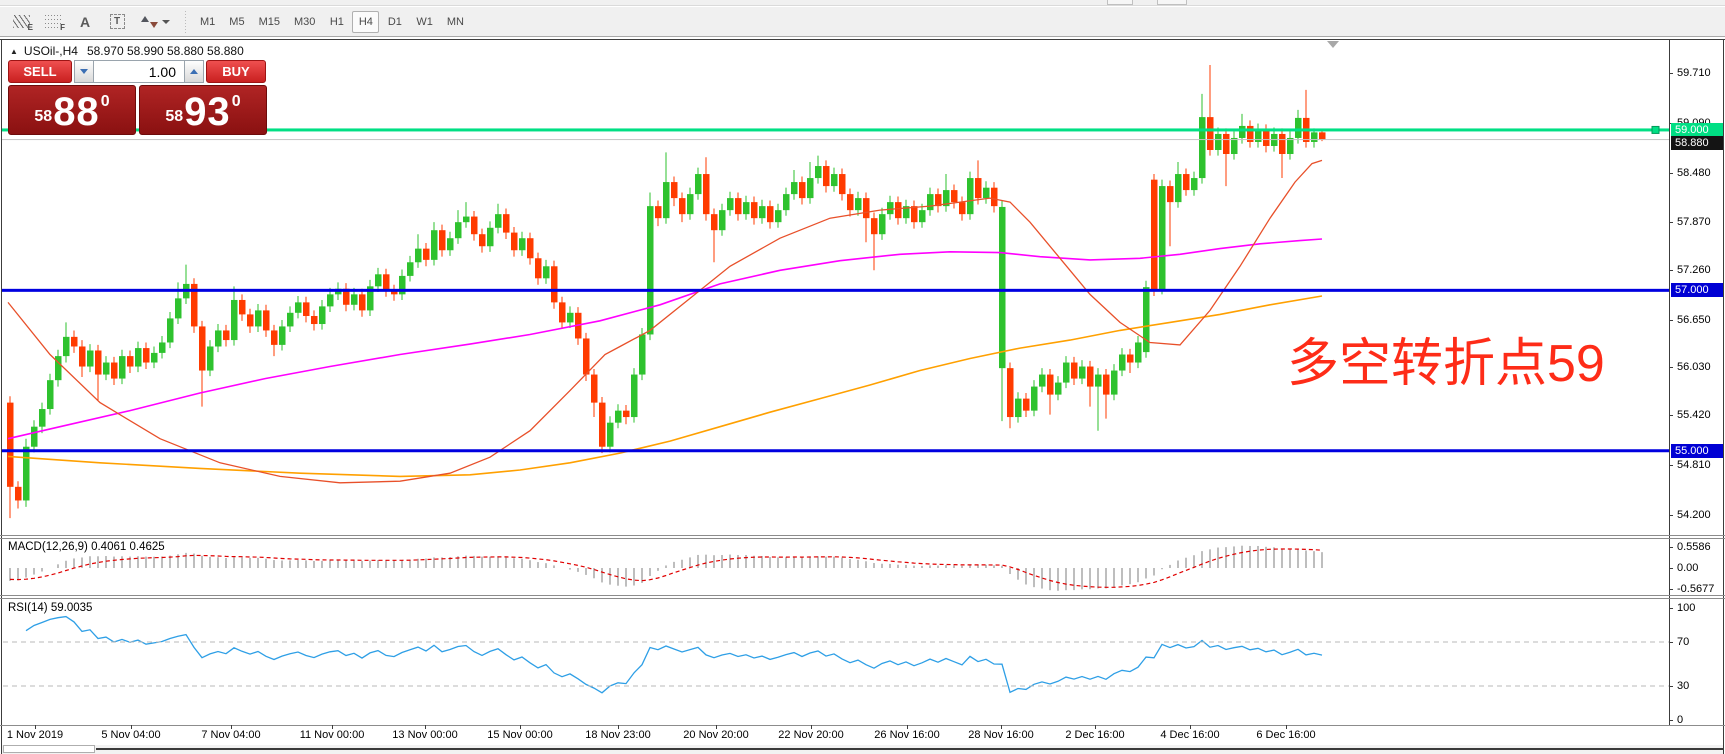 Image resolution: width=1725 pixels, height=754 pixels. Describe the element at coordinates (425, 735) in the screenshot. I see `time-axis-label: 13 Nov 00:00` at that location.